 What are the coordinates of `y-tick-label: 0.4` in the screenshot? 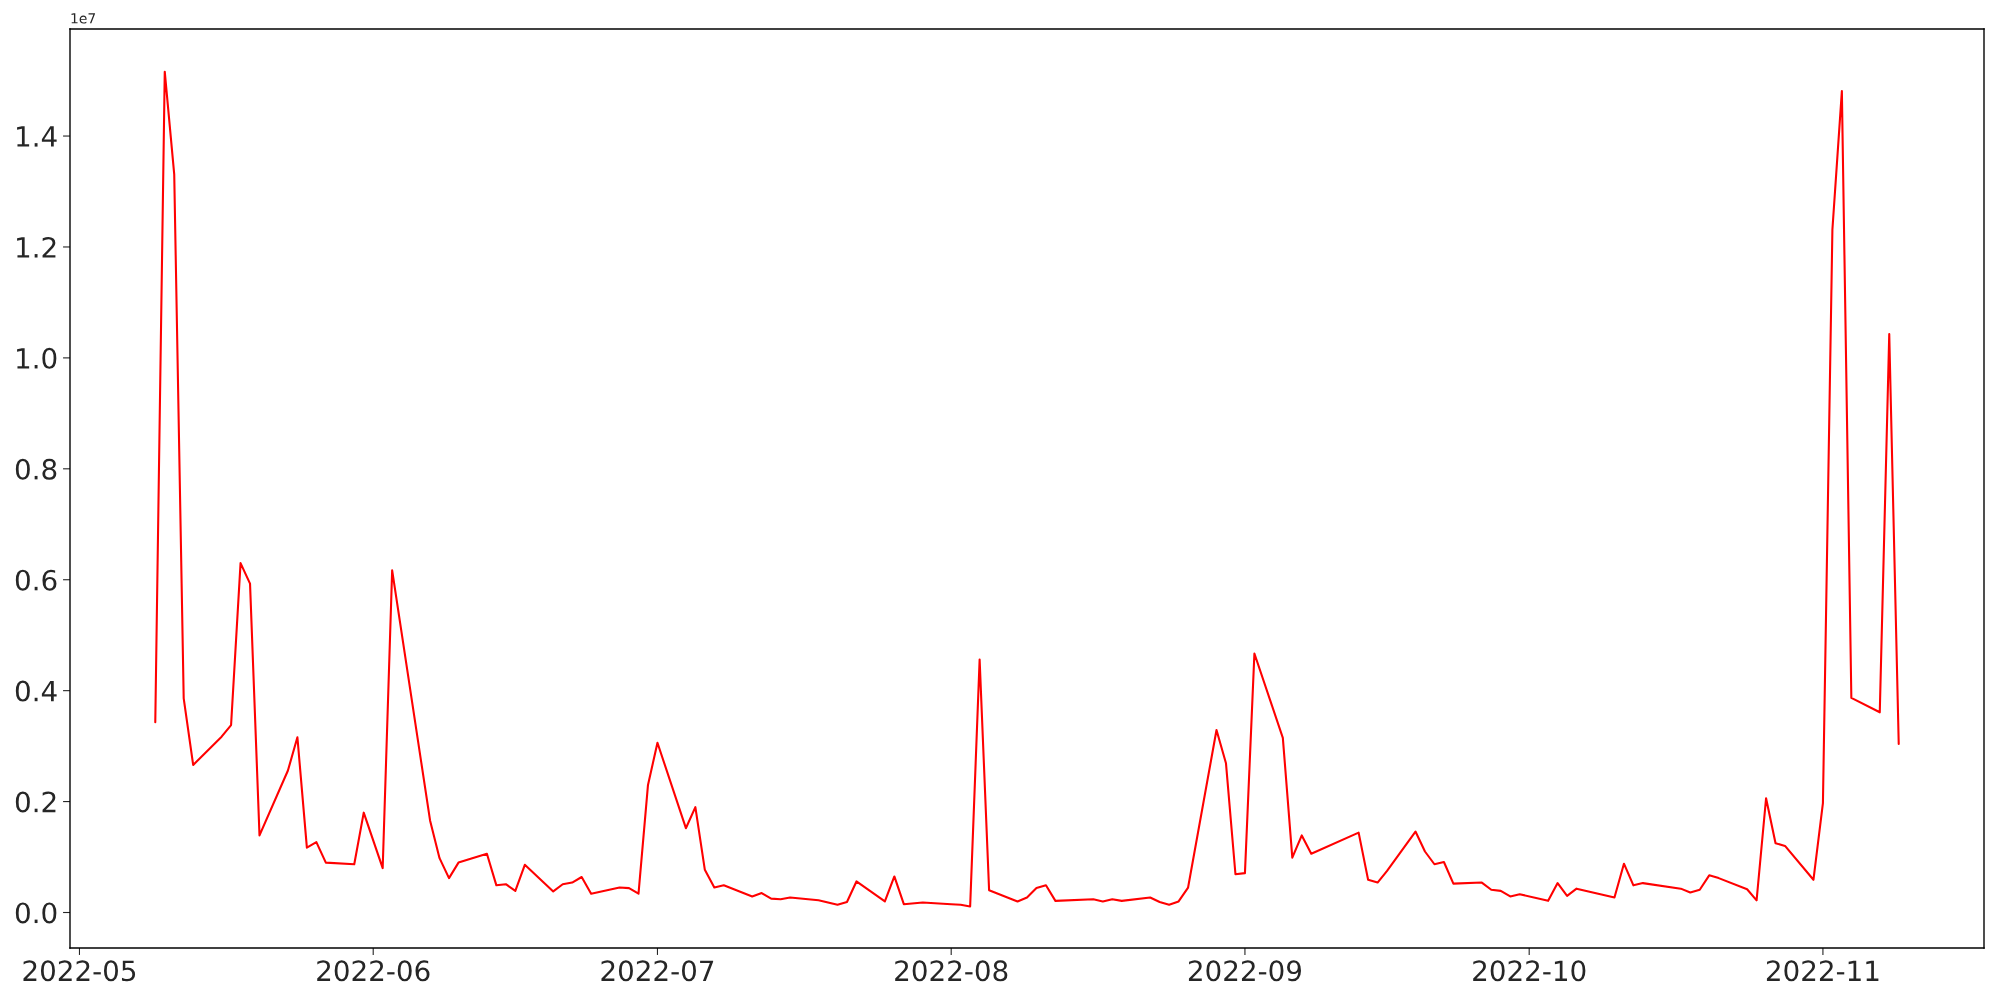 It's located at (36, 691).